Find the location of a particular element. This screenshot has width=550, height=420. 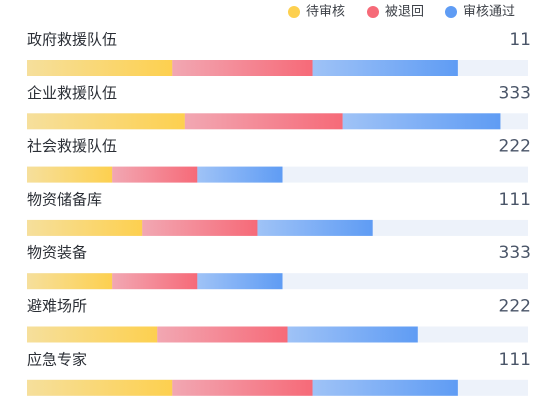

legend-label: 审核通过 is located at coordinates (489, 12).